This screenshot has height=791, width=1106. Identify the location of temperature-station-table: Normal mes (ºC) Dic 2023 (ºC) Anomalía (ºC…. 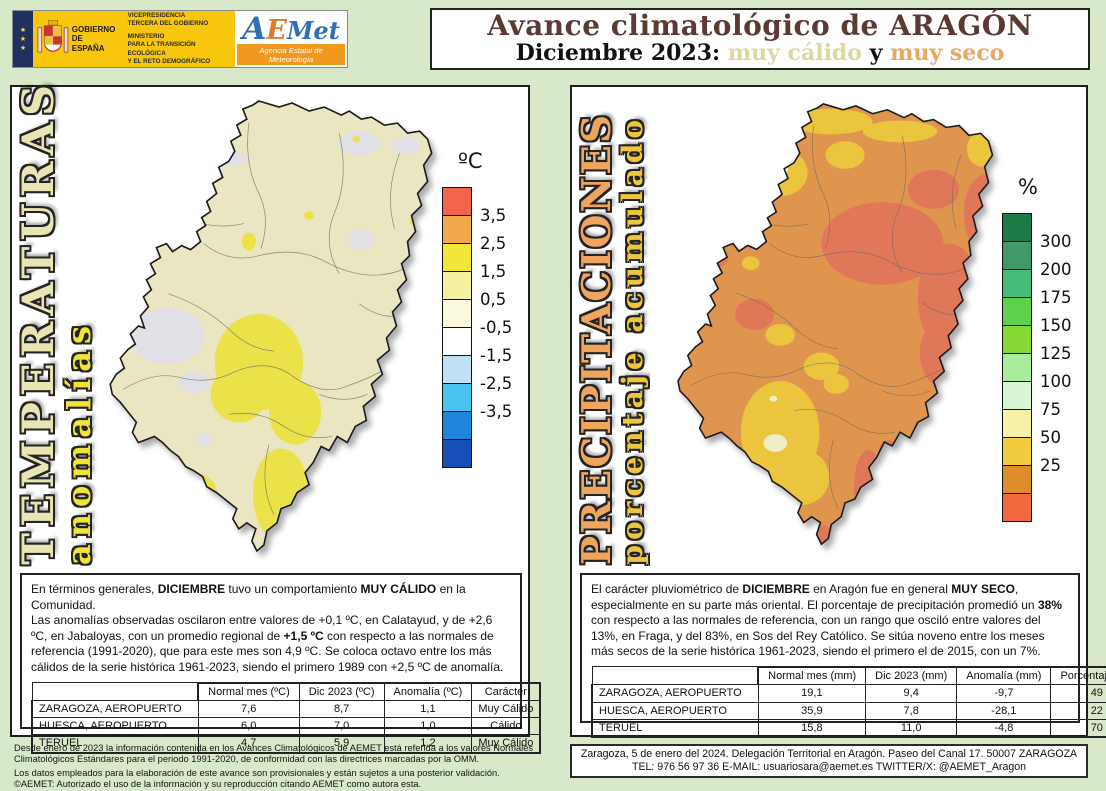
(286, 717).